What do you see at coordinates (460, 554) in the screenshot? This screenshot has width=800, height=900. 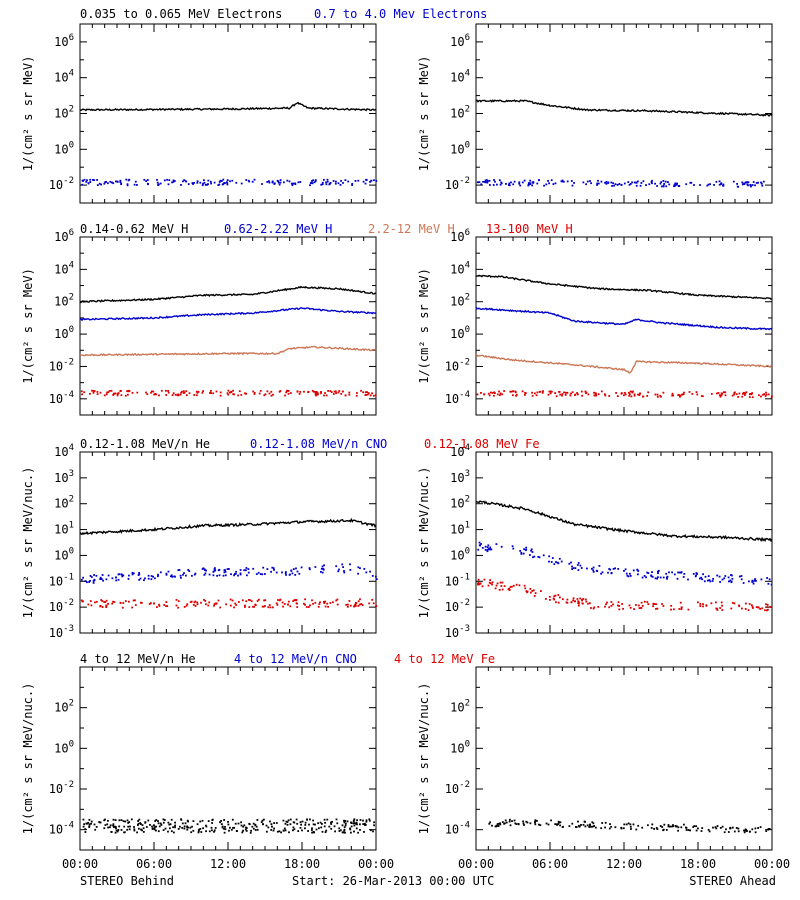 I see `y-tick-label: 10⁰` at bounding box center [460, 554].